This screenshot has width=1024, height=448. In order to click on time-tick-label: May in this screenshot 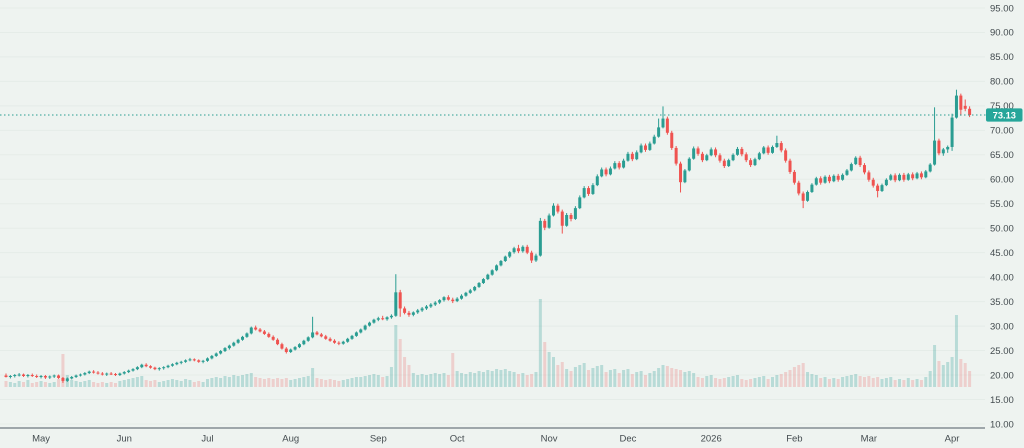, I will do `click(41, 439)`.